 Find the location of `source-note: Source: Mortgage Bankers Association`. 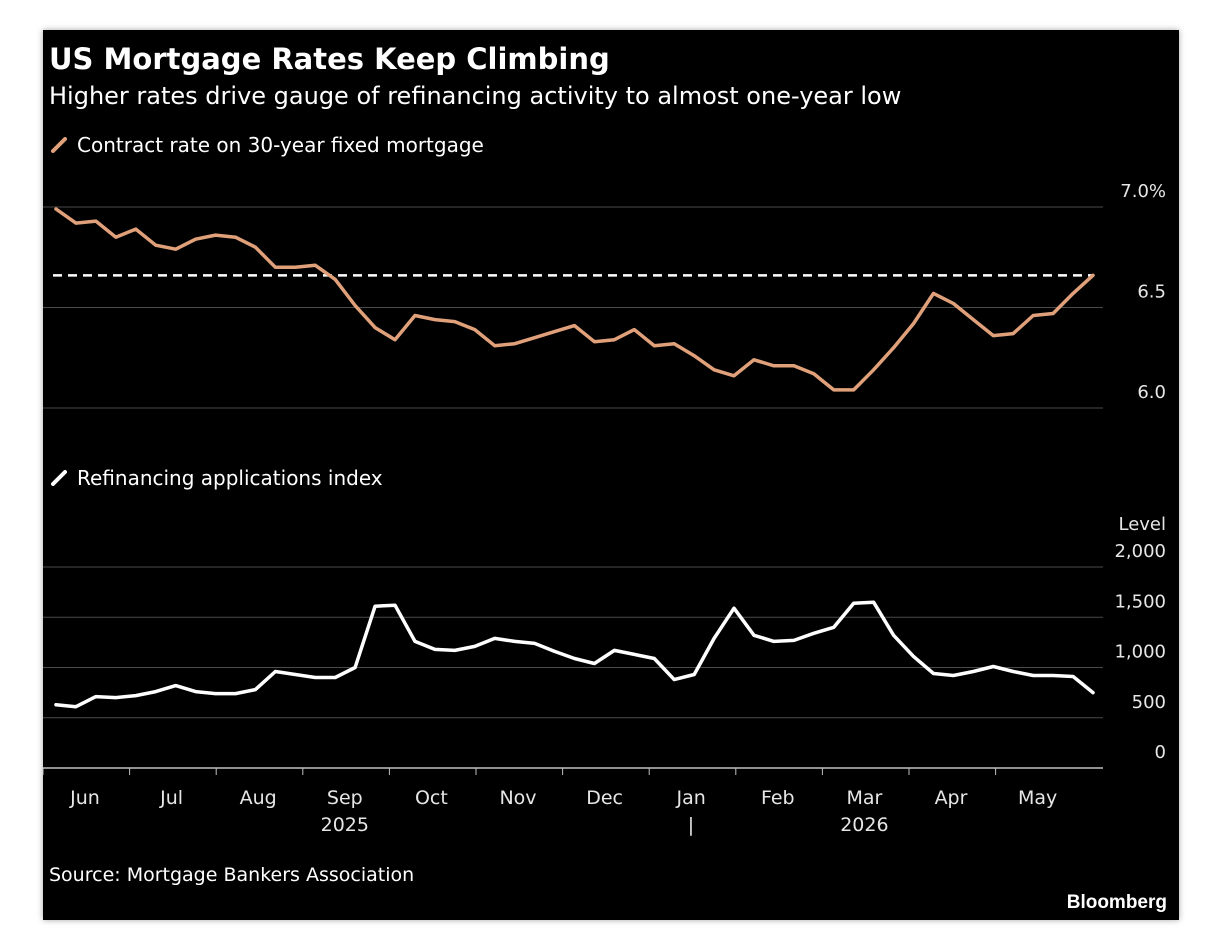

source-note: Source: Mortgage Bankers Association is located at coordinates (232, 875).